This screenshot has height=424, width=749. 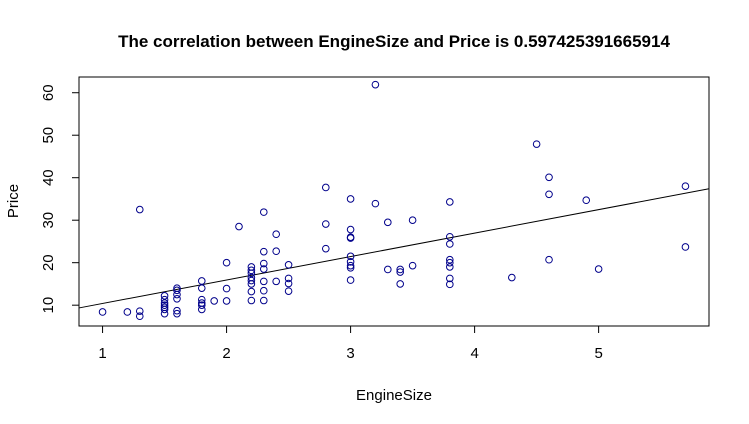 What do you see at coordinates (48, 220) in the screenshot?
I see `y-tick-label: 30` at bounding box center [48, 220].